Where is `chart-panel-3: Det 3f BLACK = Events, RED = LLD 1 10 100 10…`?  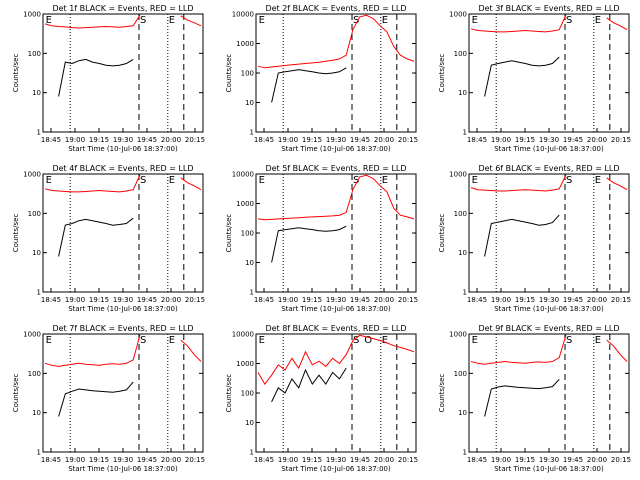
chart-panel-3: Det 3f BLACK = Events, RED = LLD 1 10 100 10… is located at coordinates (534, 78).